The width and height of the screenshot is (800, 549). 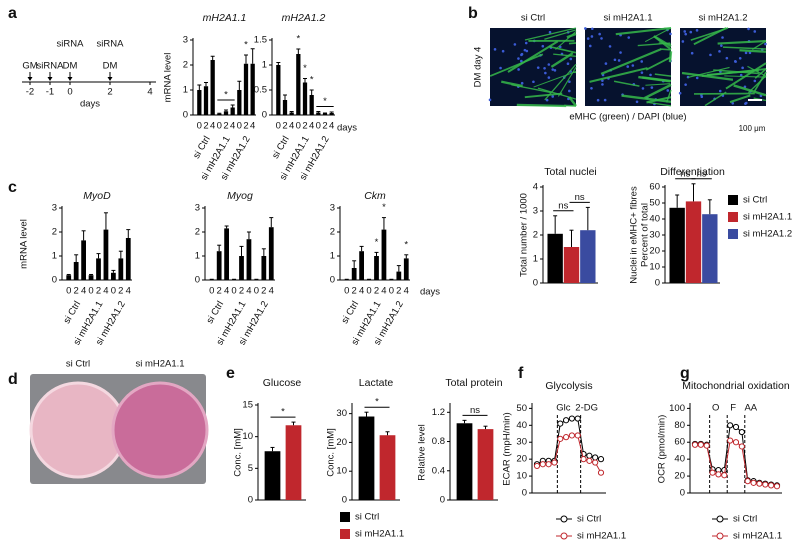 What do you see at coordinates (752, 128) in the screenshot?
I see `scale-bar-label: 100 μm` at bounding box center [752, 128].